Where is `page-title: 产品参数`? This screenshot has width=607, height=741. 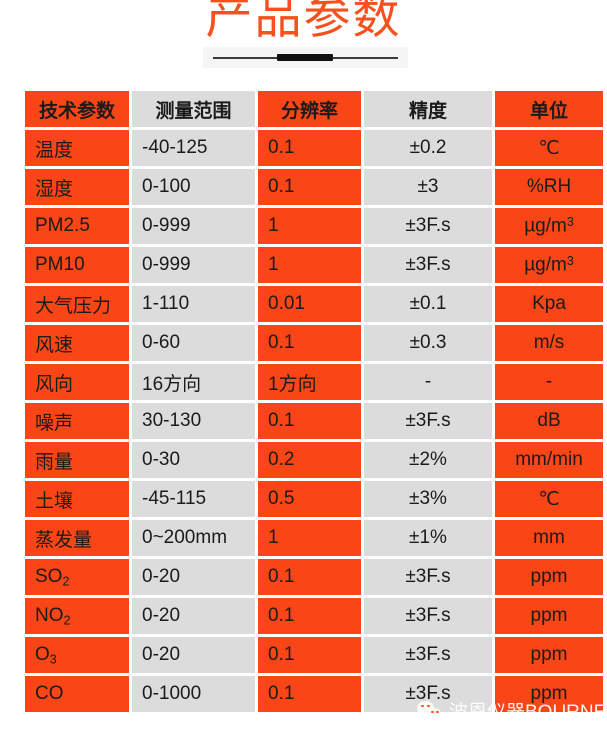
page-title: 产品参数 is located at coordinates (303, 21).